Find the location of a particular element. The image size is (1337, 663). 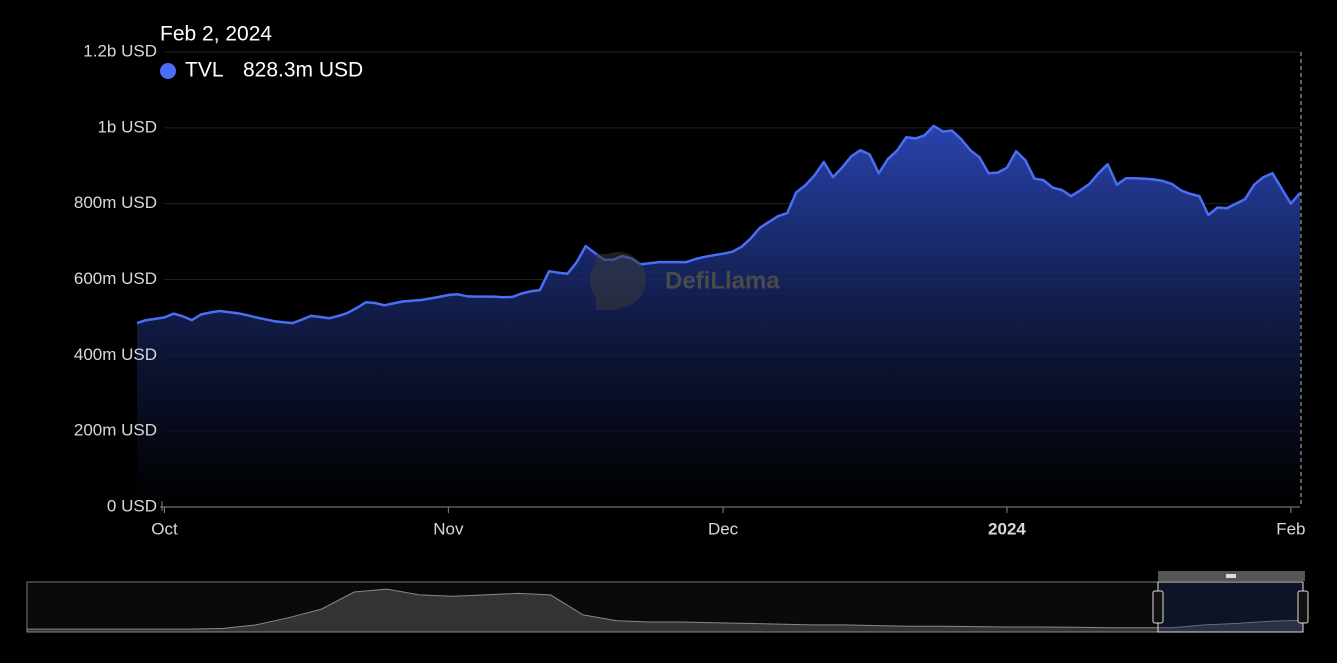

y-tick-label: 1.2b USD is located at coordinates (120, 50).